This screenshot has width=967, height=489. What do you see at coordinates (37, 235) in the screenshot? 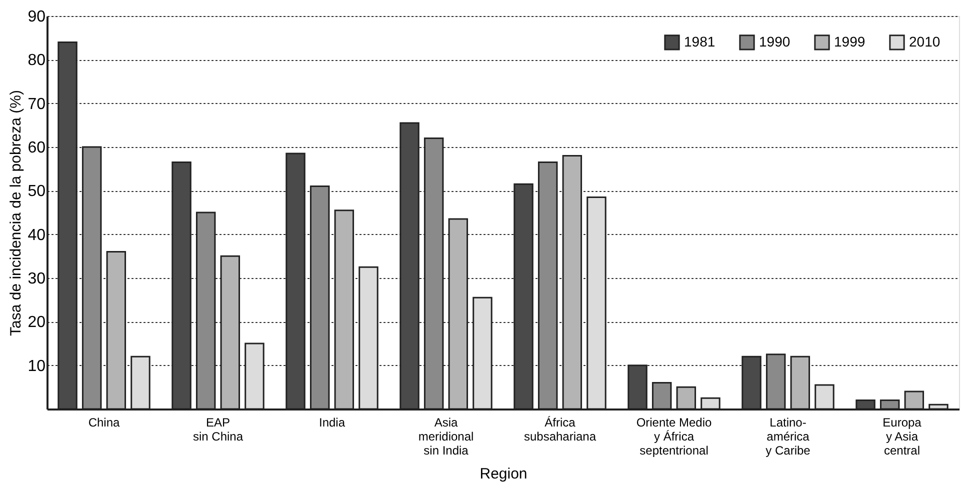
I see `y-tick-label: 40` at bounding box center [37, 235].